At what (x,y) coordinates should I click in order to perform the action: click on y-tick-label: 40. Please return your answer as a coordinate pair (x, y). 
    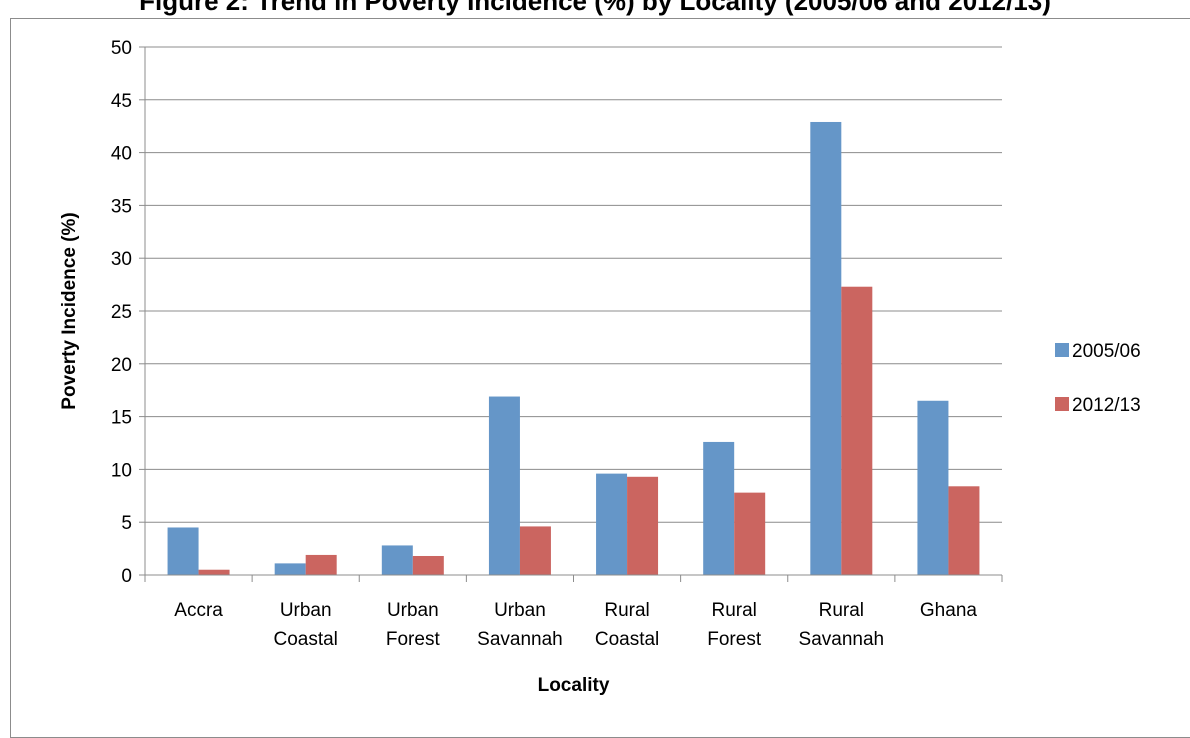
    Looking at the image, I should click on (121, 154).